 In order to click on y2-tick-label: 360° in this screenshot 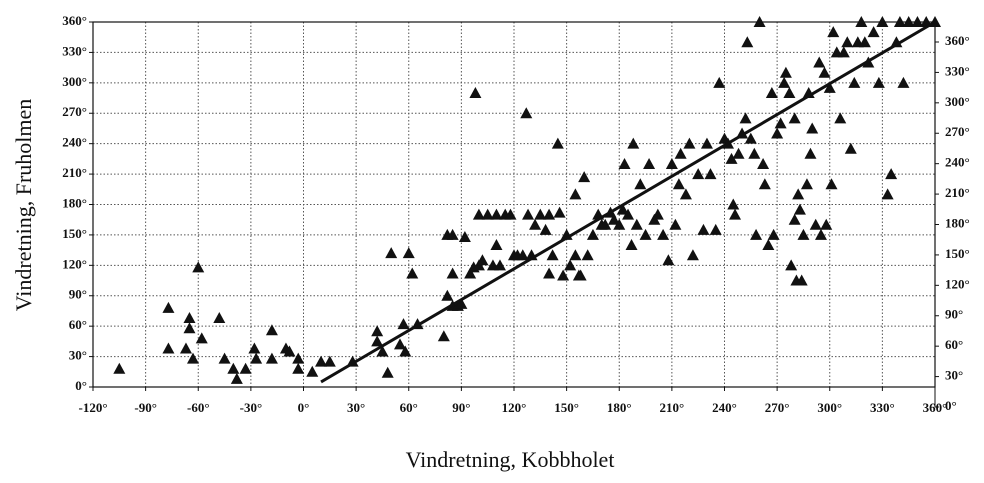, I will do `click(957, 40)`.